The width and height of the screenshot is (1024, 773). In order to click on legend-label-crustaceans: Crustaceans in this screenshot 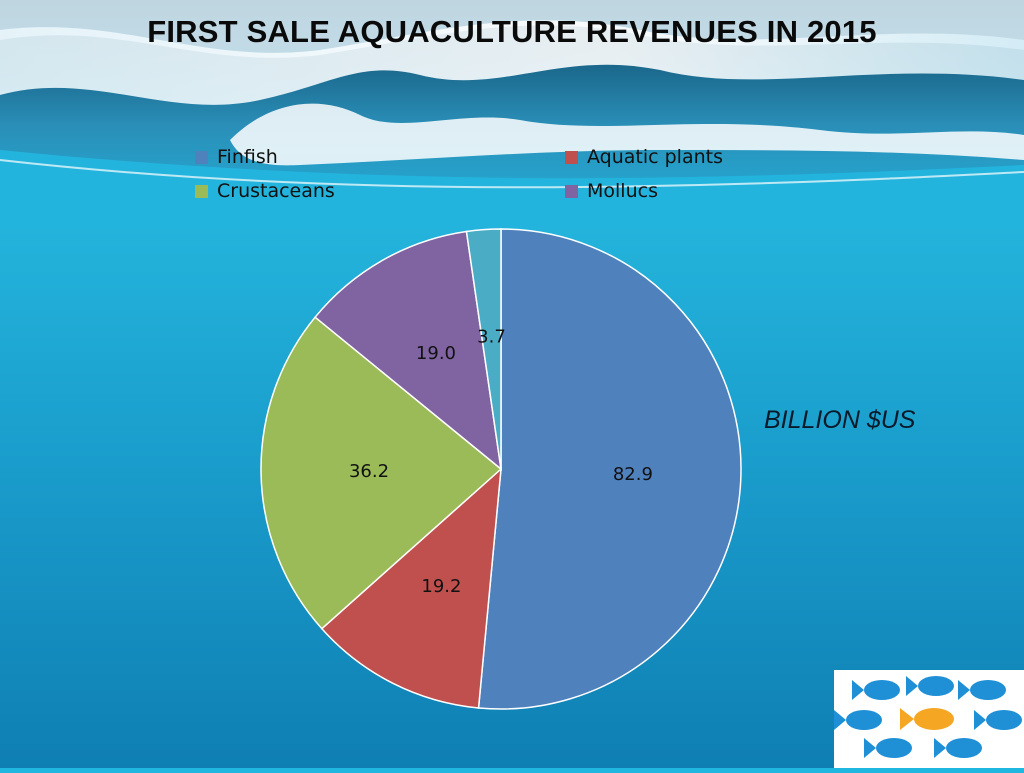, I will do `click(276, 191)`.